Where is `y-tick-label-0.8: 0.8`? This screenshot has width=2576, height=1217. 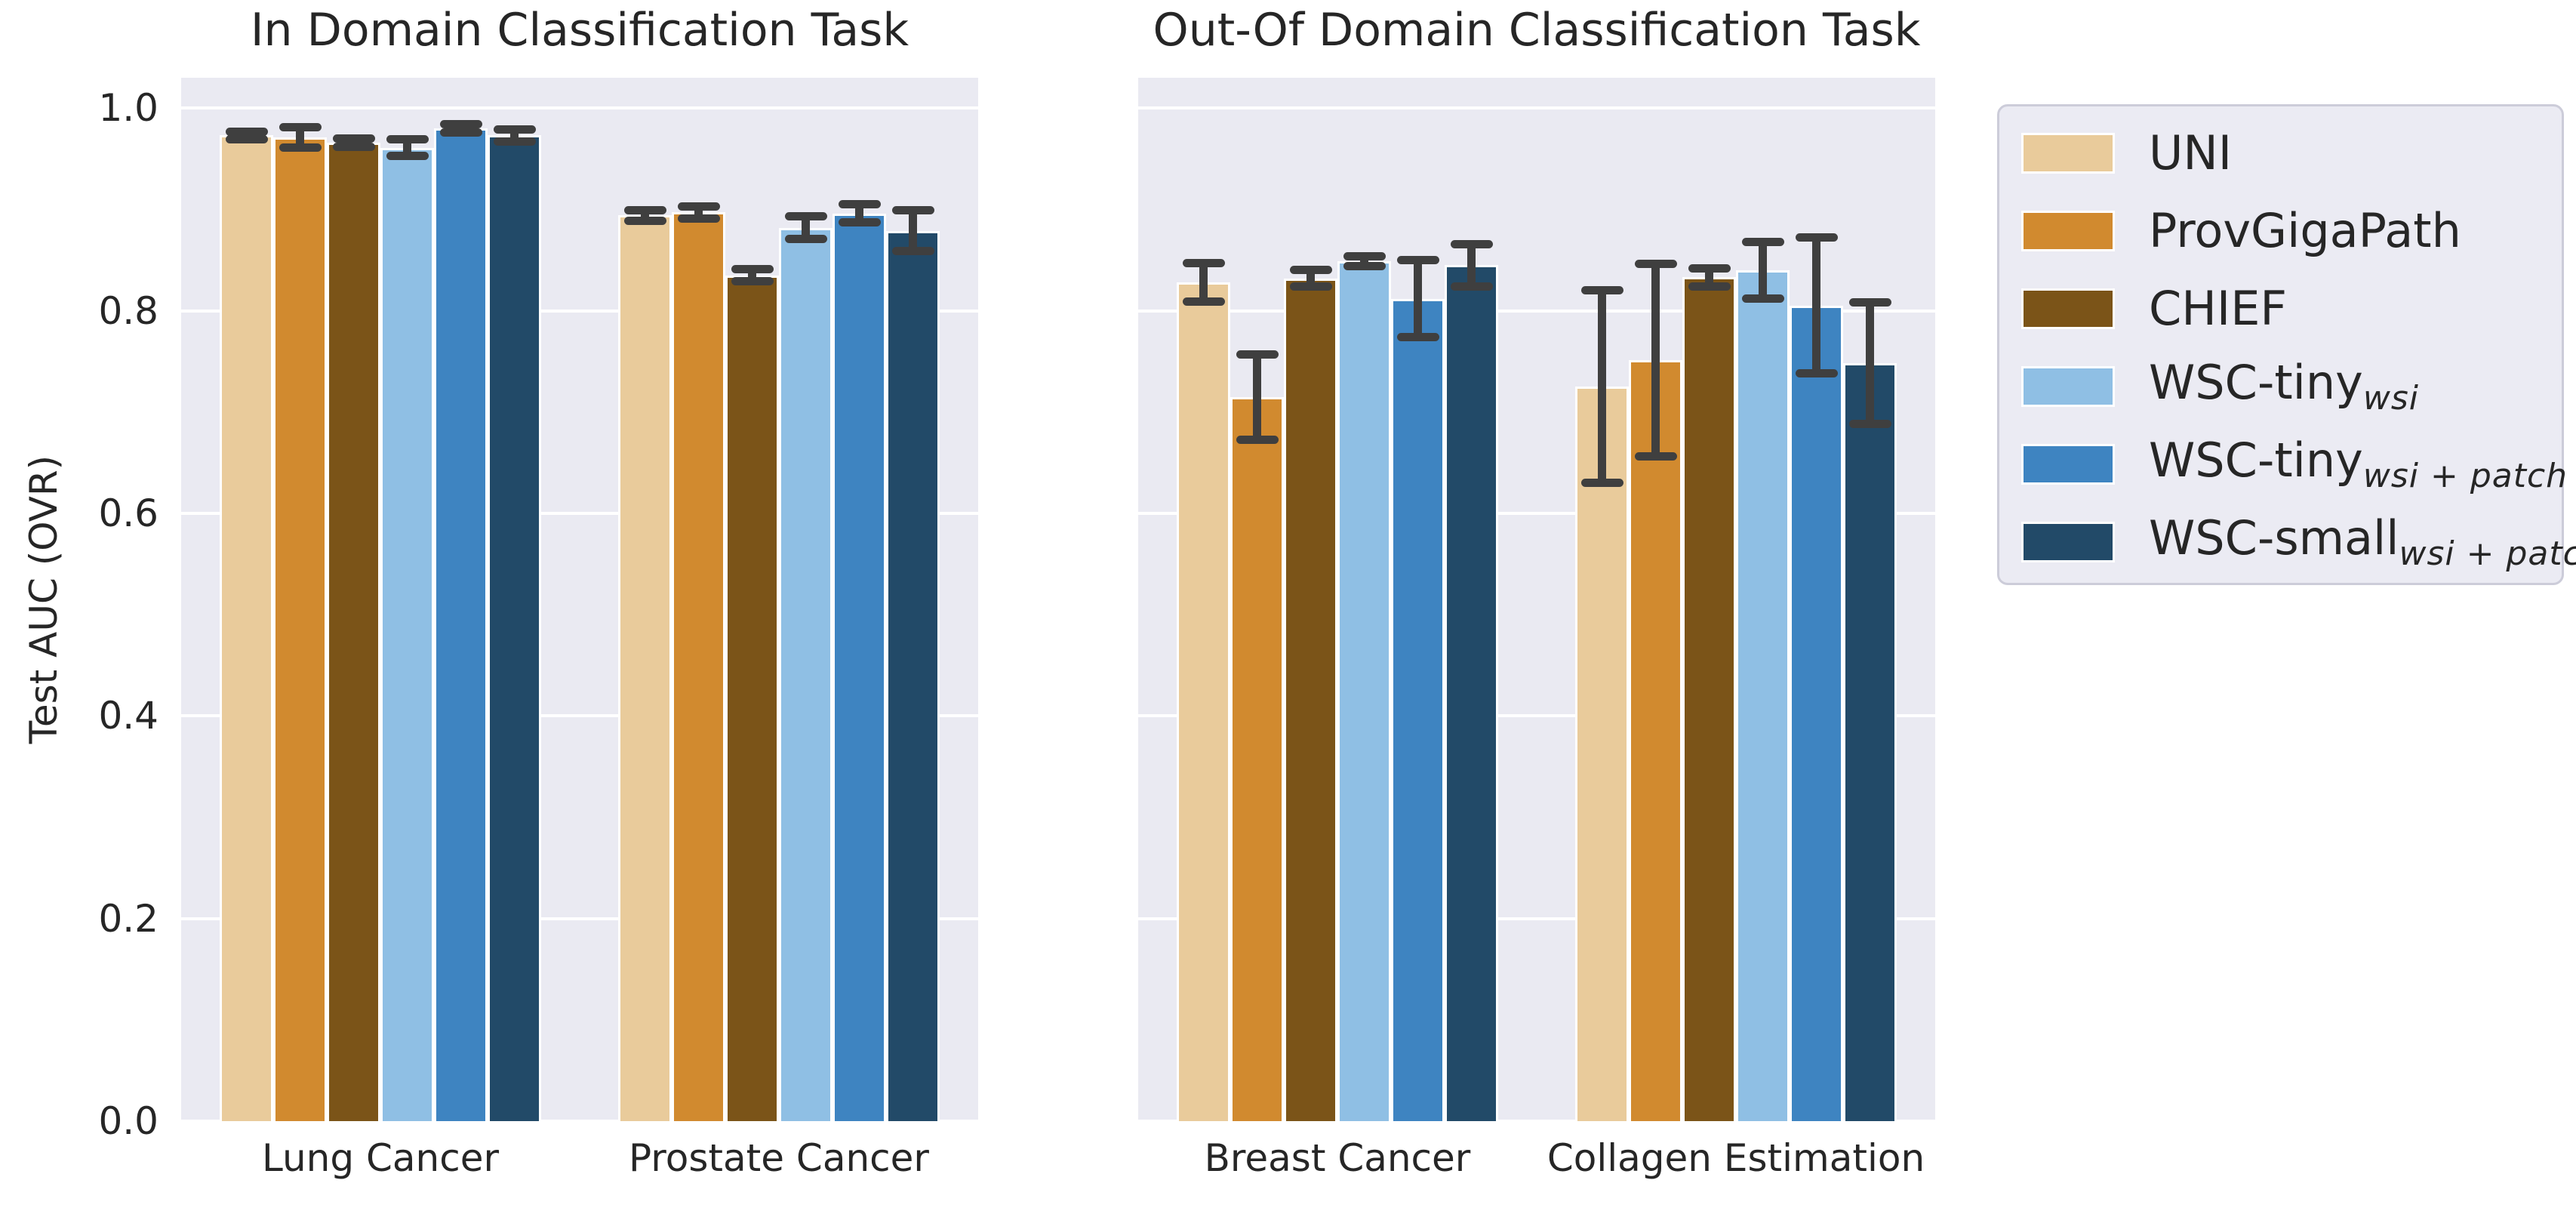 y-tick-label-0.8: 0.8 is located at coordinates (128, 311).